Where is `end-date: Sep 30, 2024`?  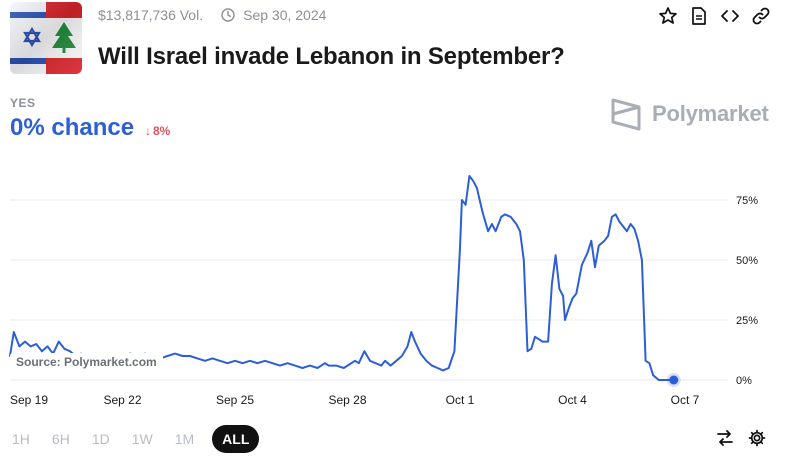 end-date: Sep 30, 2024 is located at coordinates (285, 15).